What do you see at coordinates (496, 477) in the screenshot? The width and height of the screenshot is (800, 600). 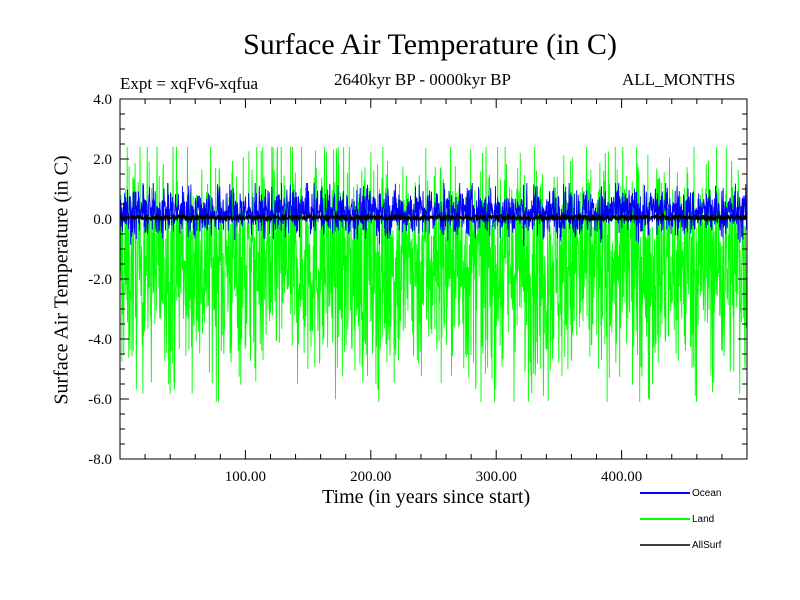 I see `x-tick-label: 300.00` at bounding box center [496, 477].